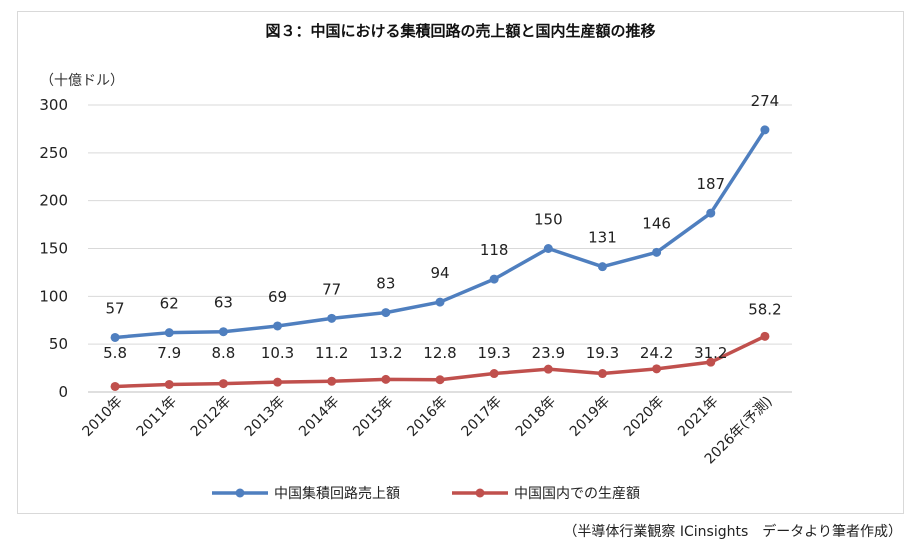 Image resolution: width=918 pixels, height=554 pixels. Describe the element at coordinates (385, 284) in the screenshot. I see `data-label: 83` at that location.